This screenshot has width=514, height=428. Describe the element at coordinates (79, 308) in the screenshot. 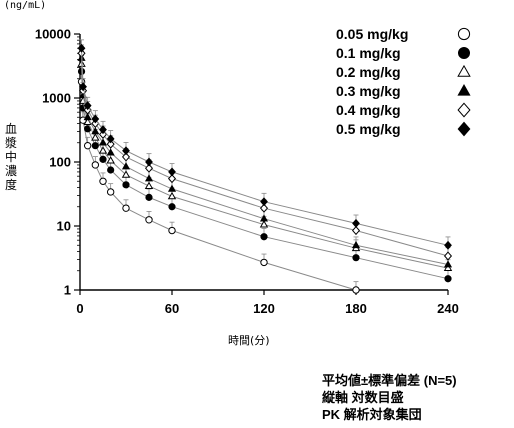

I see `x-tick-label: 0` at that location.